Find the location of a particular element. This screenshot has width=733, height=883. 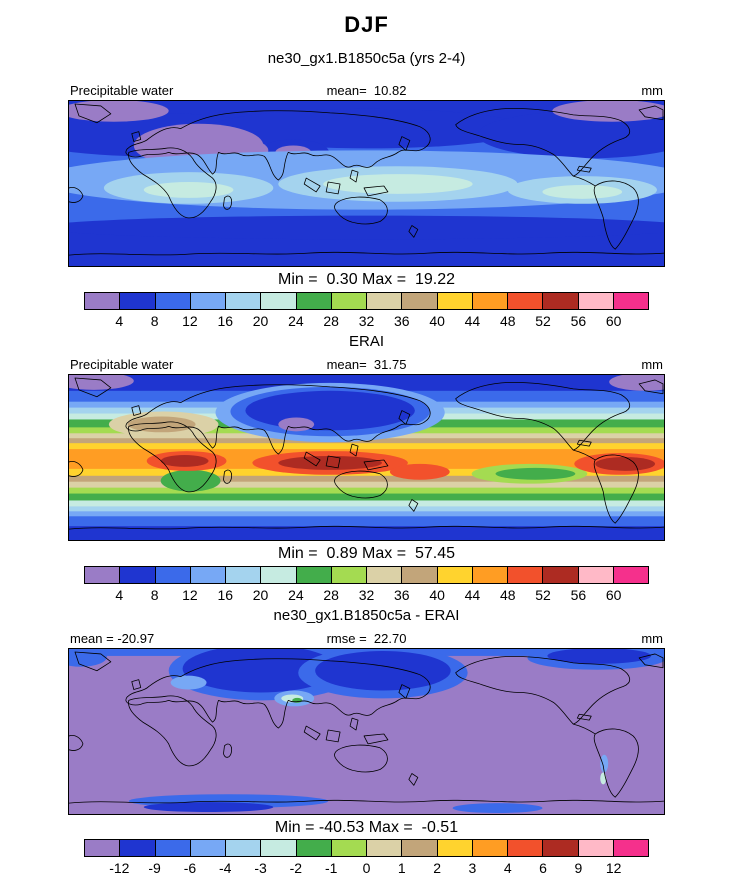

colorbar-tick-label: -12 is located at coordinates (119, 868).